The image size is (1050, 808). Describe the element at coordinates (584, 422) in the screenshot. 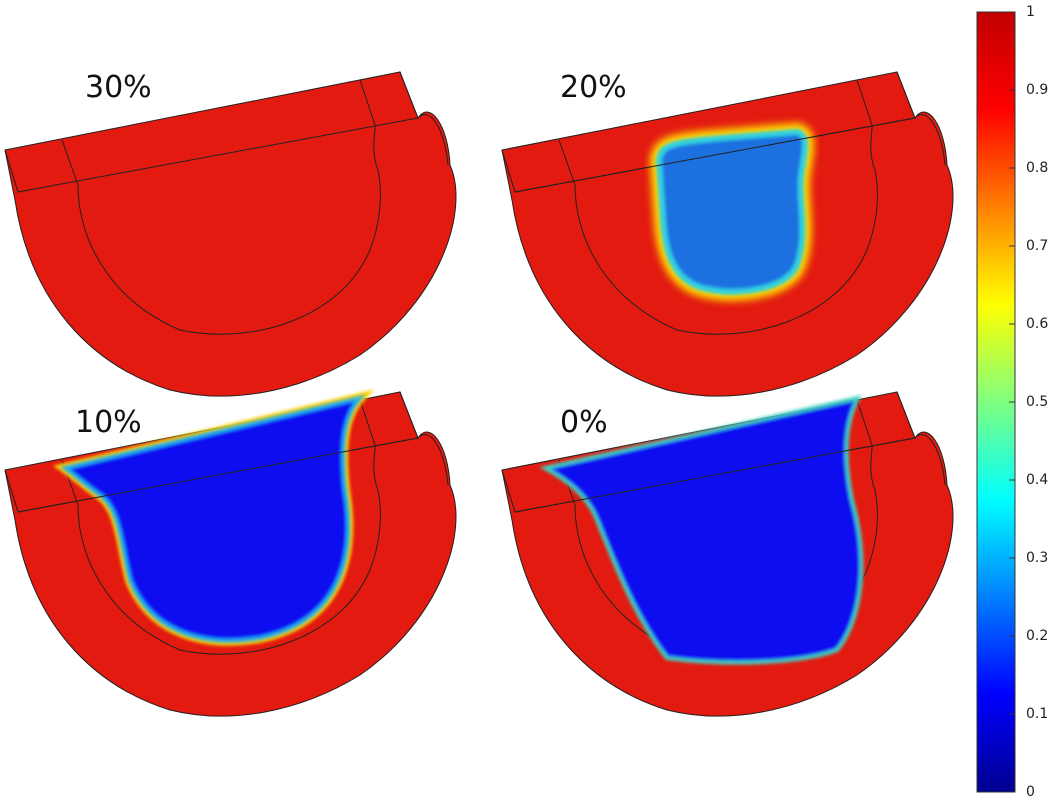

I see `panel-label: 0%` at that location.